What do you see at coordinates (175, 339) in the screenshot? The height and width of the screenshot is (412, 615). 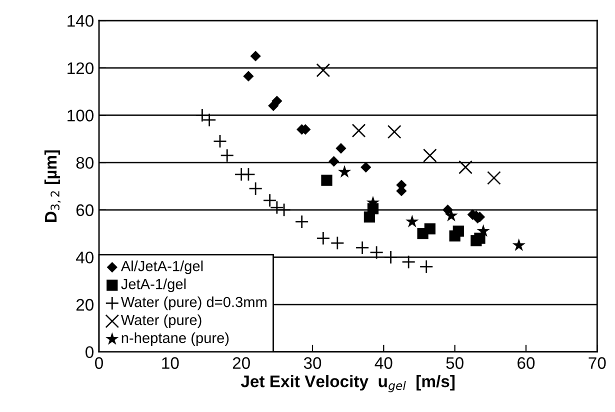 I see `legend-label: n-heptane (pure)` at bounding box center [175, 339].